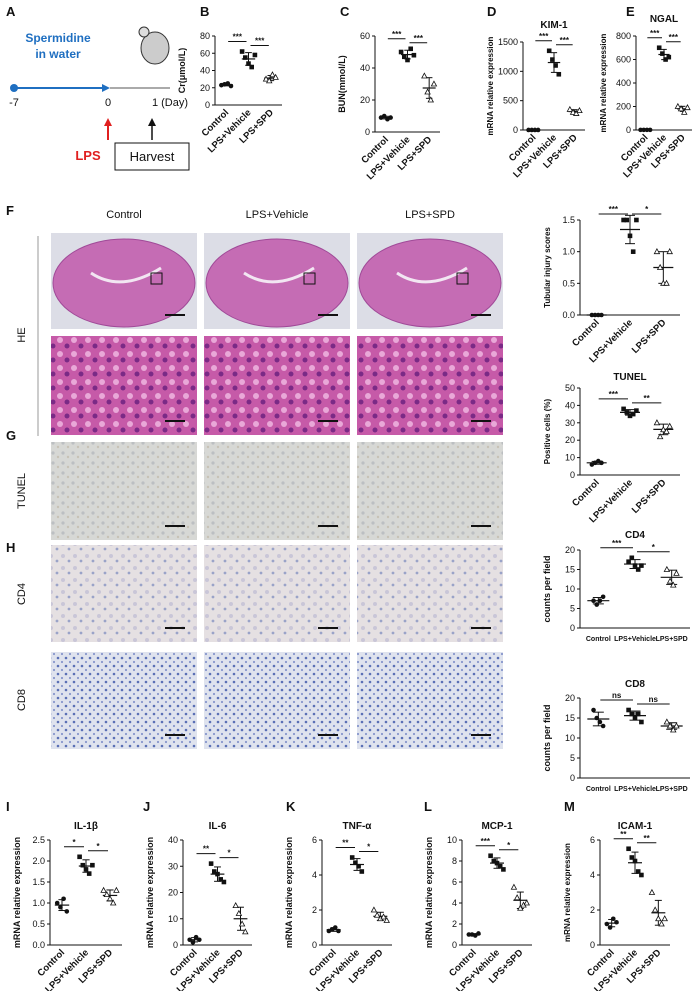  I want to click on y-tick-label: 20, so click(365, 100).